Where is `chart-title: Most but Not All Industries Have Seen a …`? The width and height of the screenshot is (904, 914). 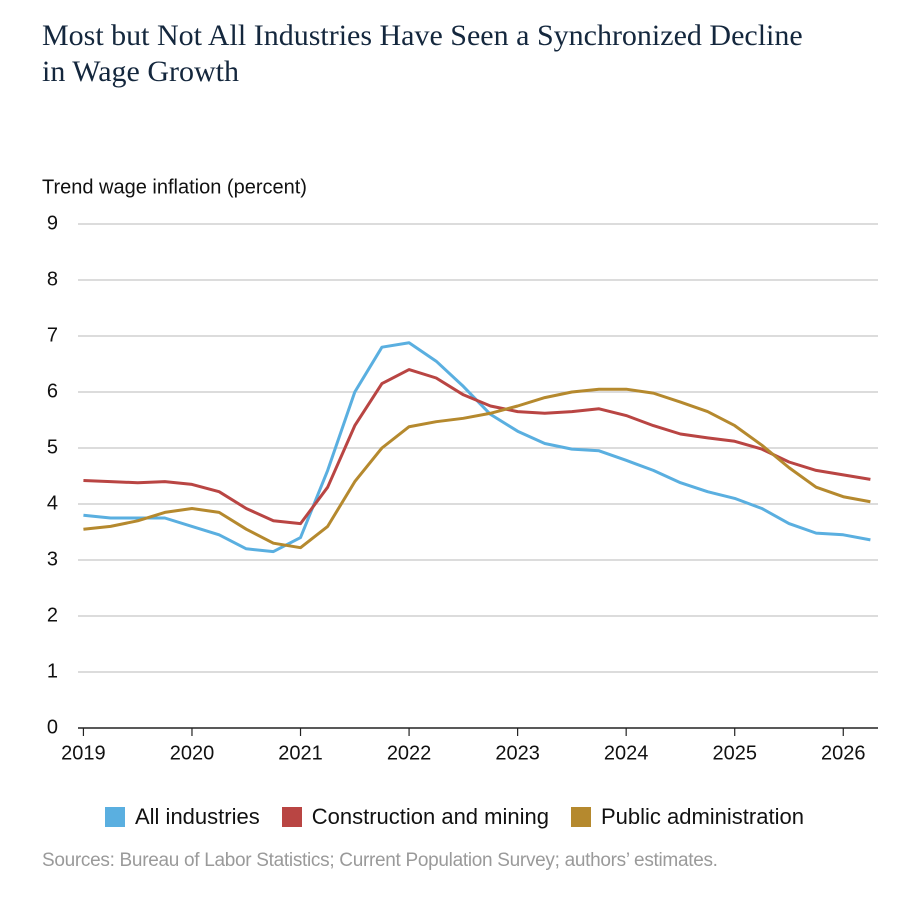 chart-title: Most but Not All Industries Have Seen a … is located at coordinates (422, 53).